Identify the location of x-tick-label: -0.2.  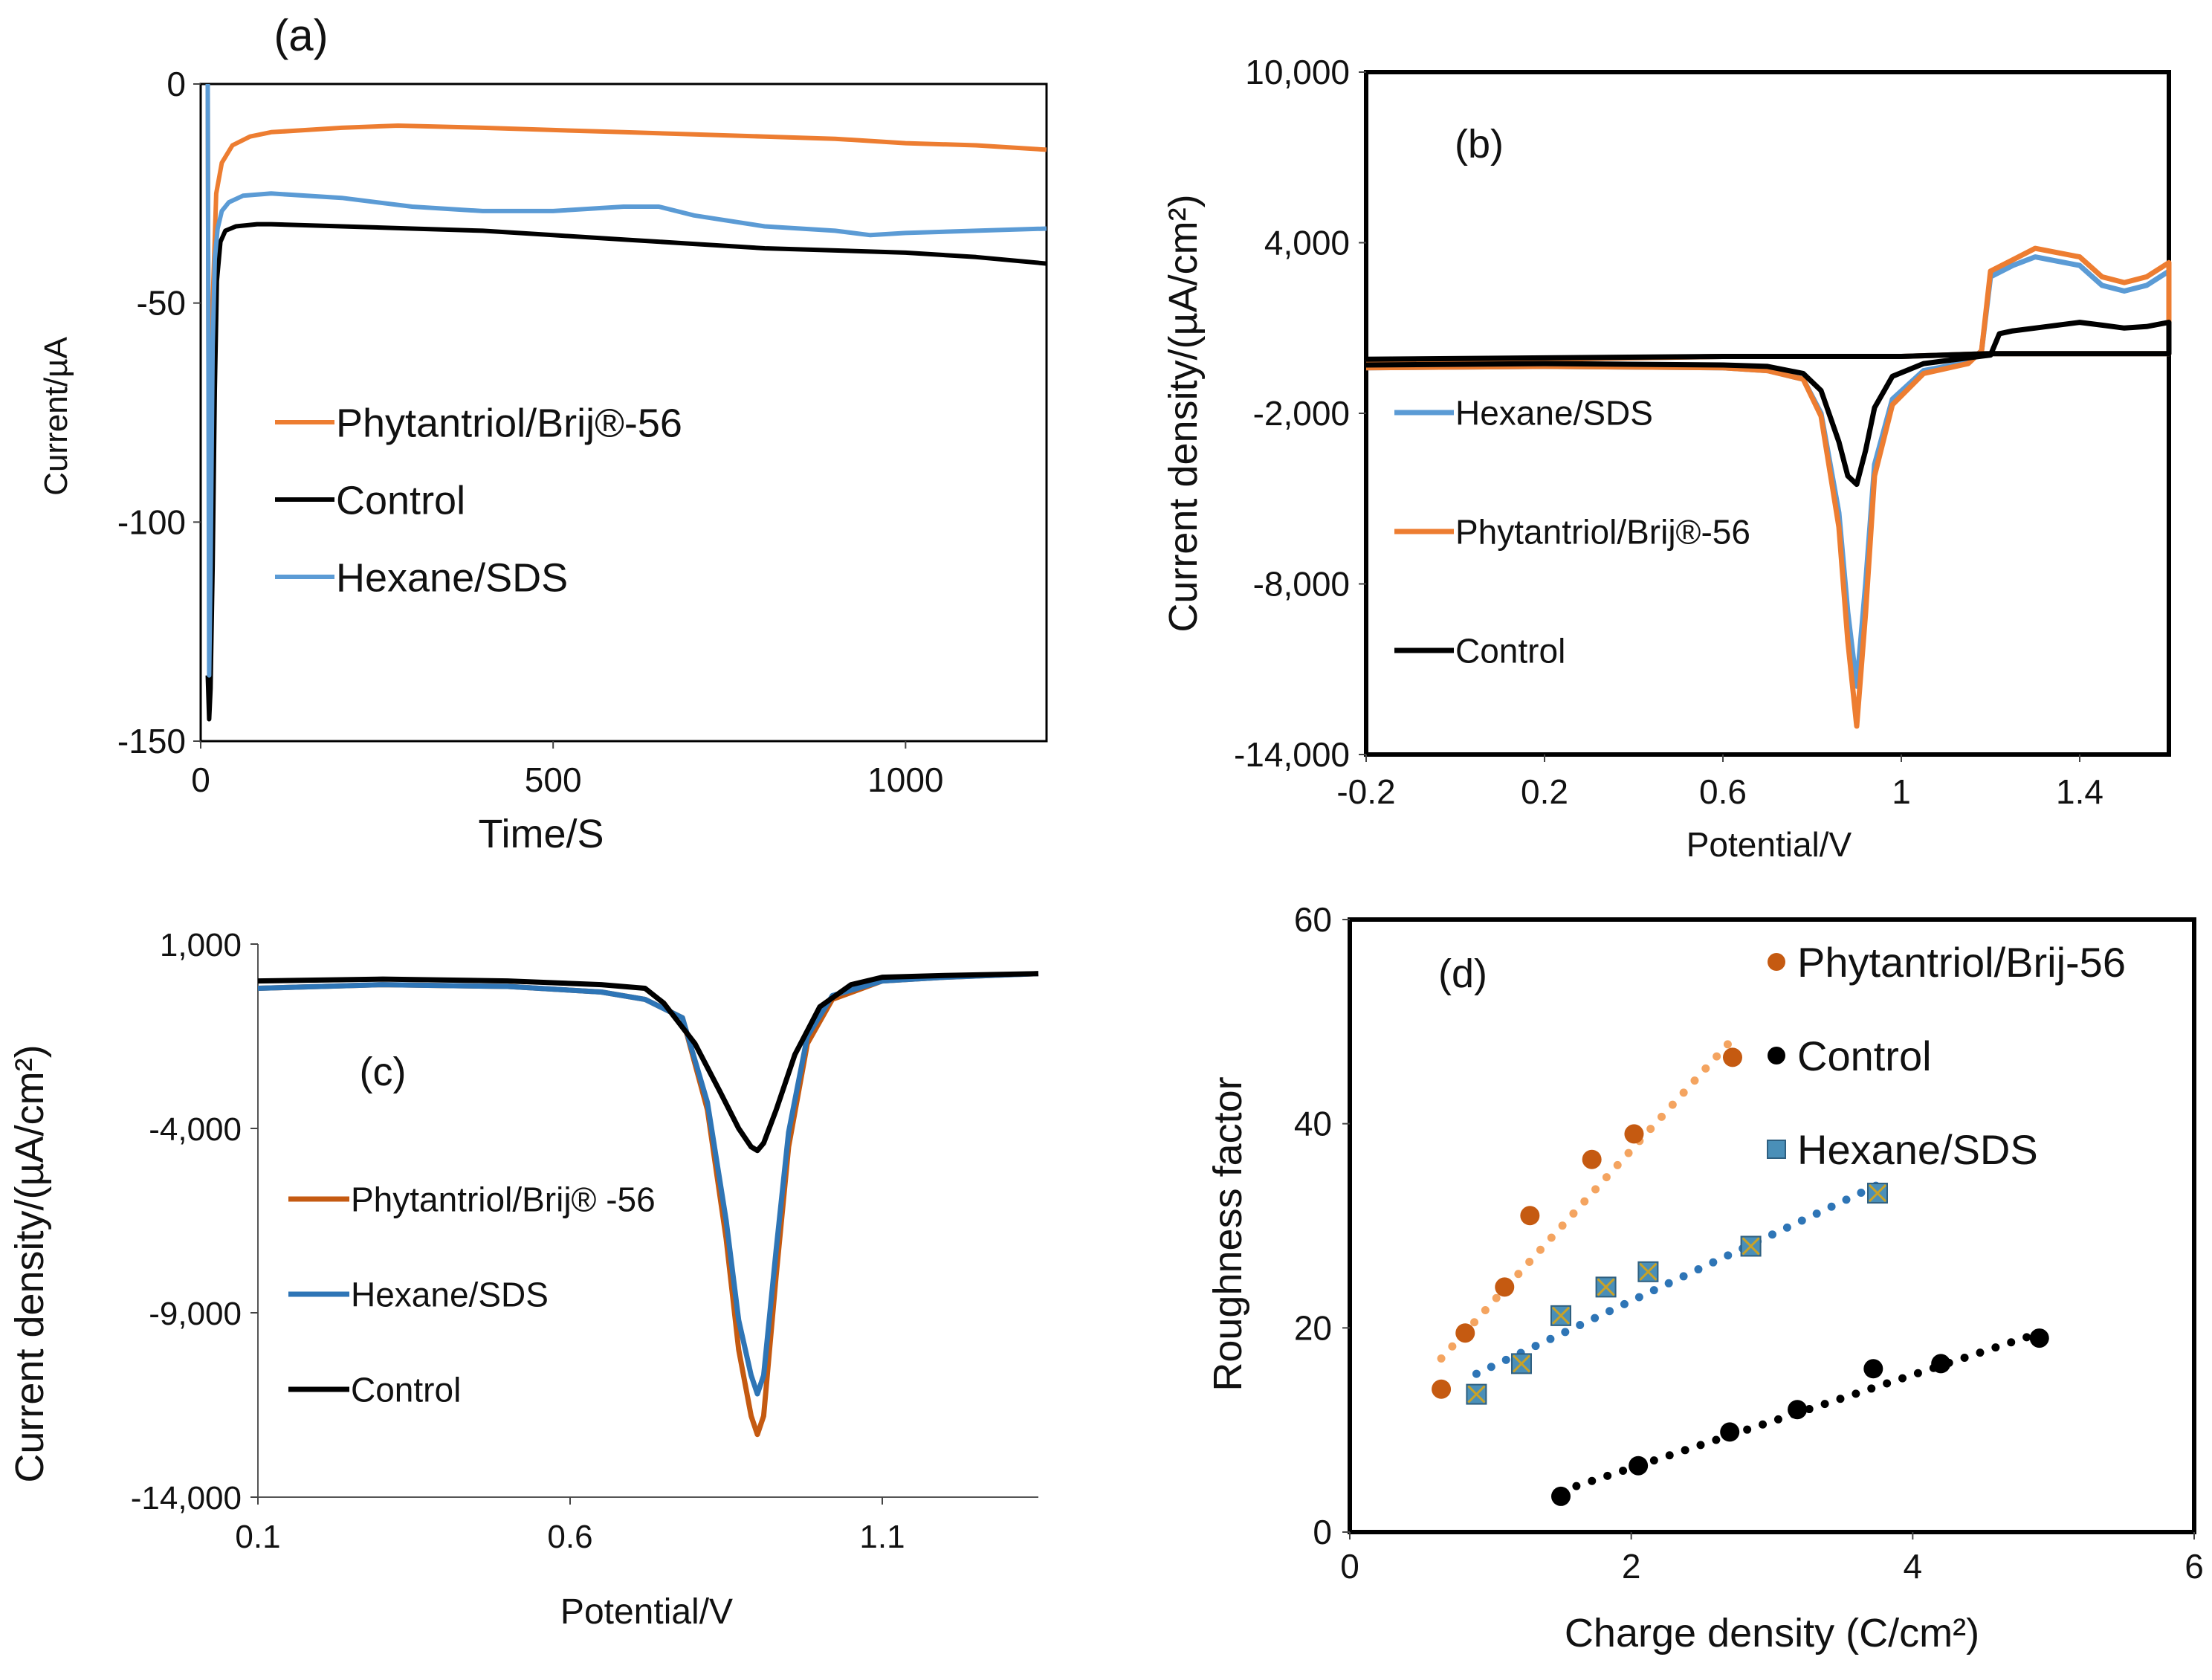
(1365, 792).